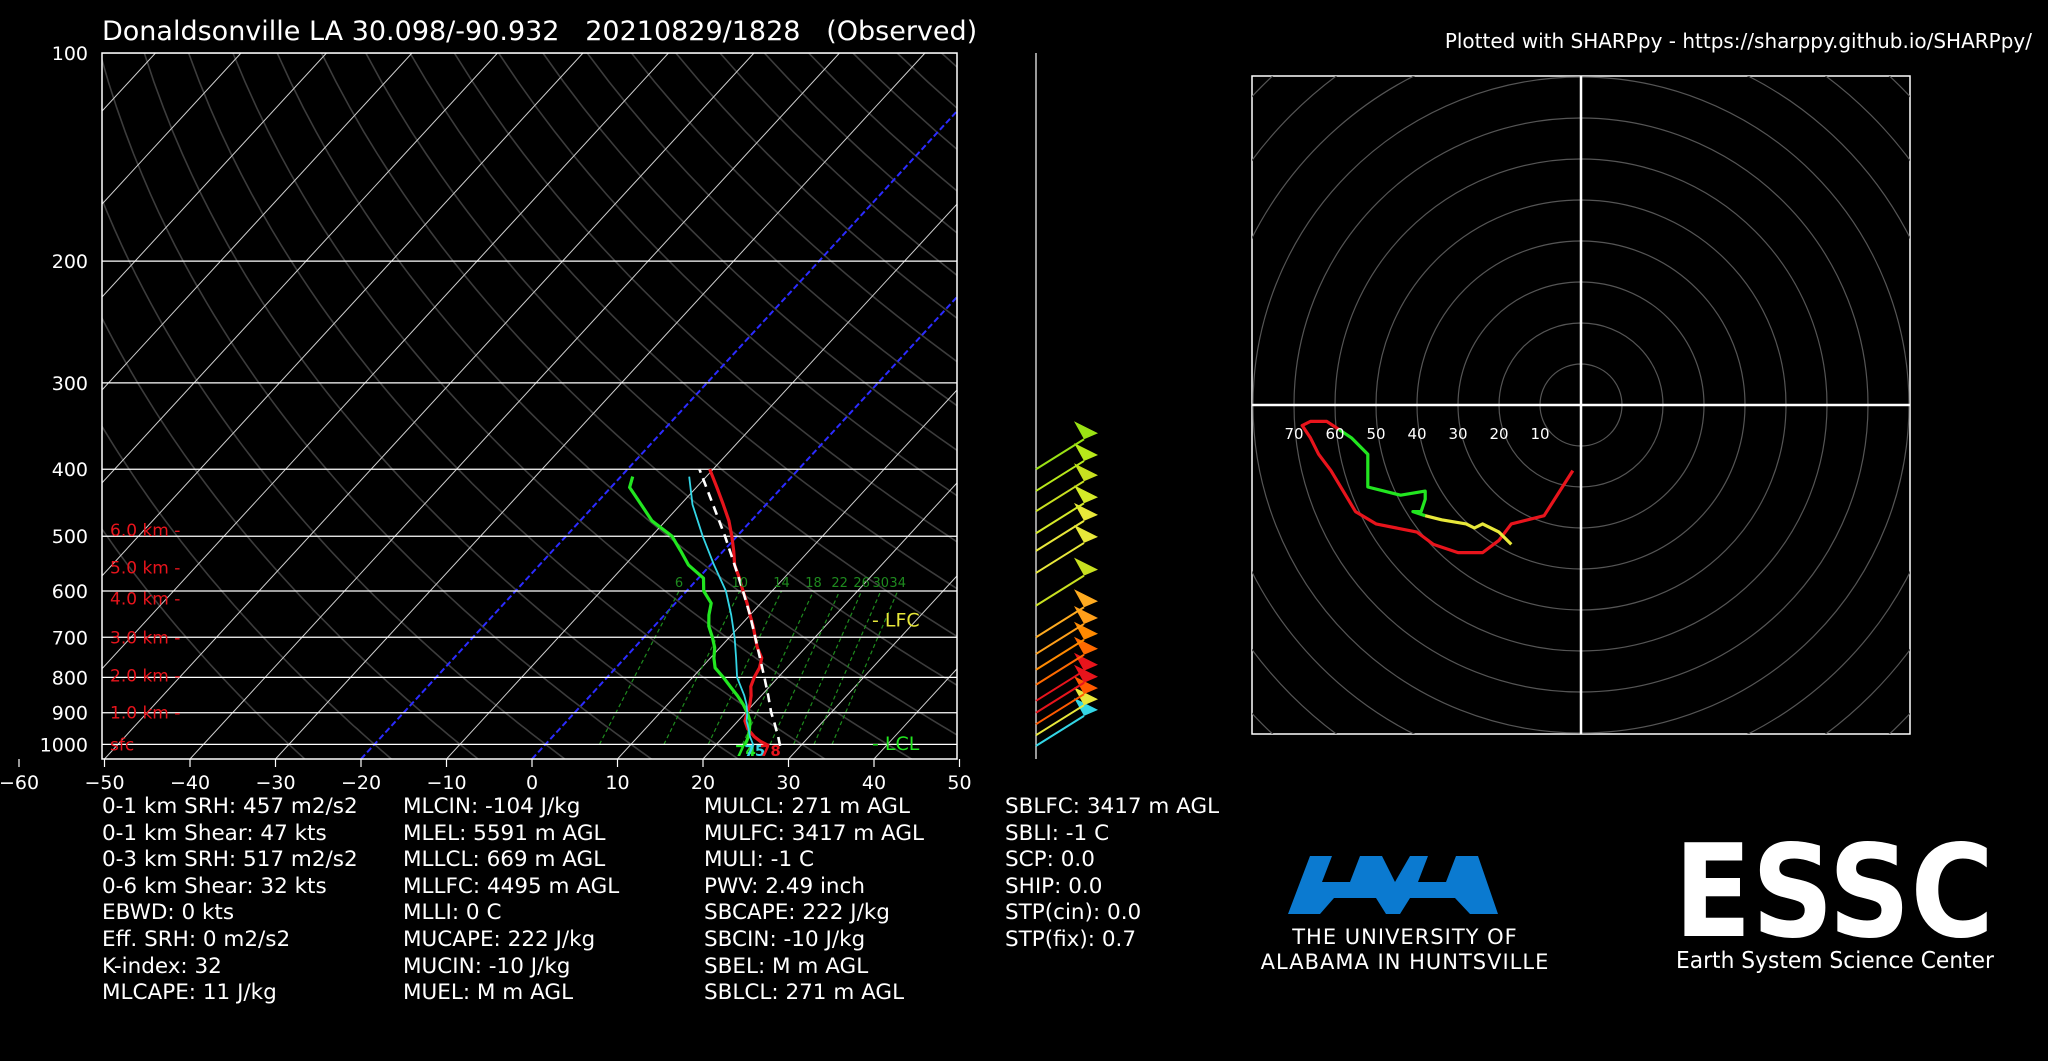 The width and height of the screenshot is (2048, 1061). I want to click on stat-line: MUEL: M m AGL, so click(488, 993).